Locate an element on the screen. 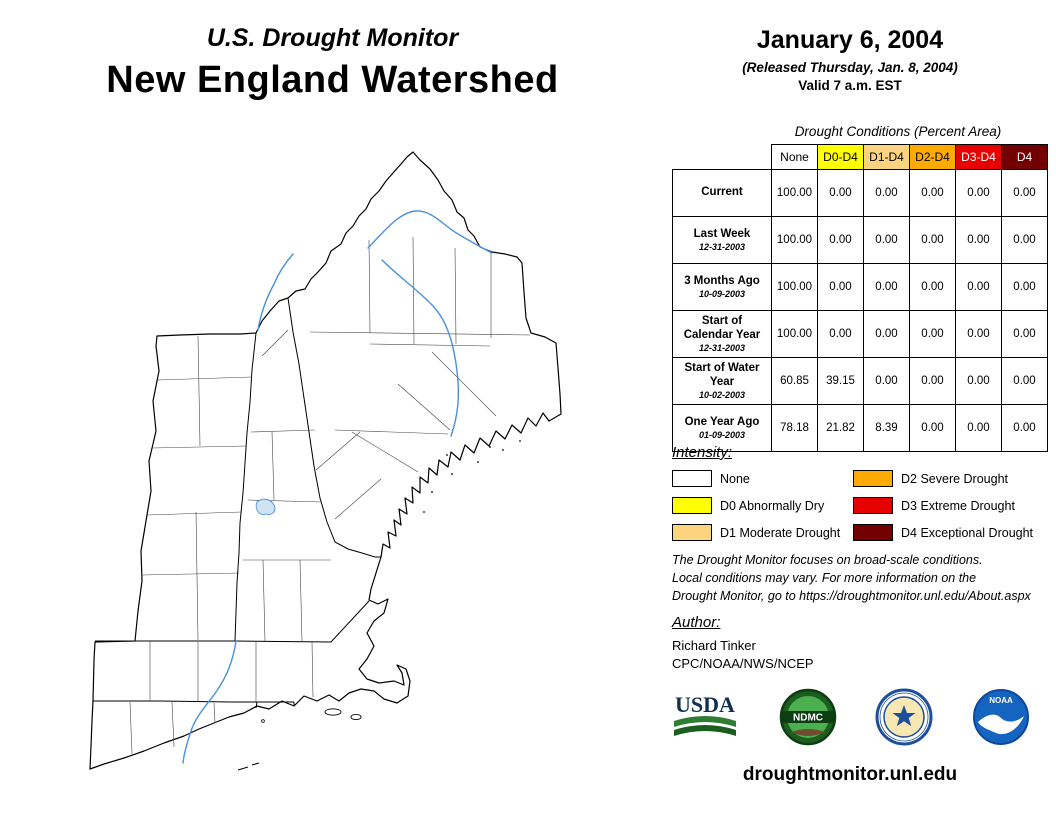 The width and height of the screenshot is (1056, 816). legend-label: D1 Moderate Drought is located at coordinates (780, 532).